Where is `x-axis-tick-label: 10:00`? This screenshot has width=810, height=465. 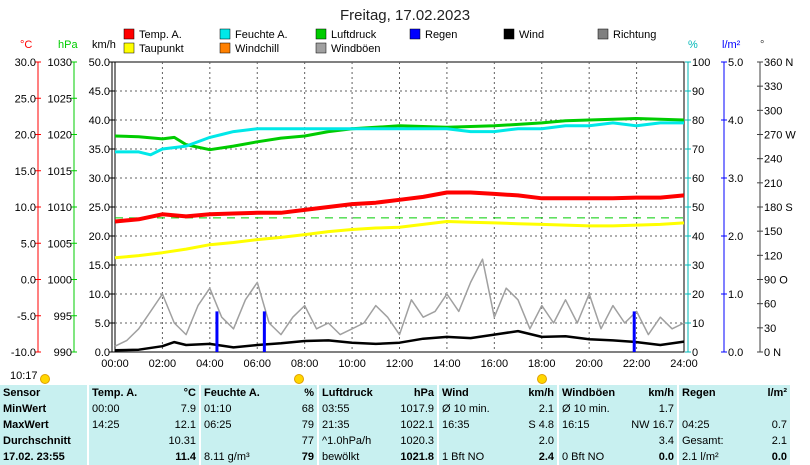
x-axis-tick-label: 10:00 is located at coordinates (352, 364).